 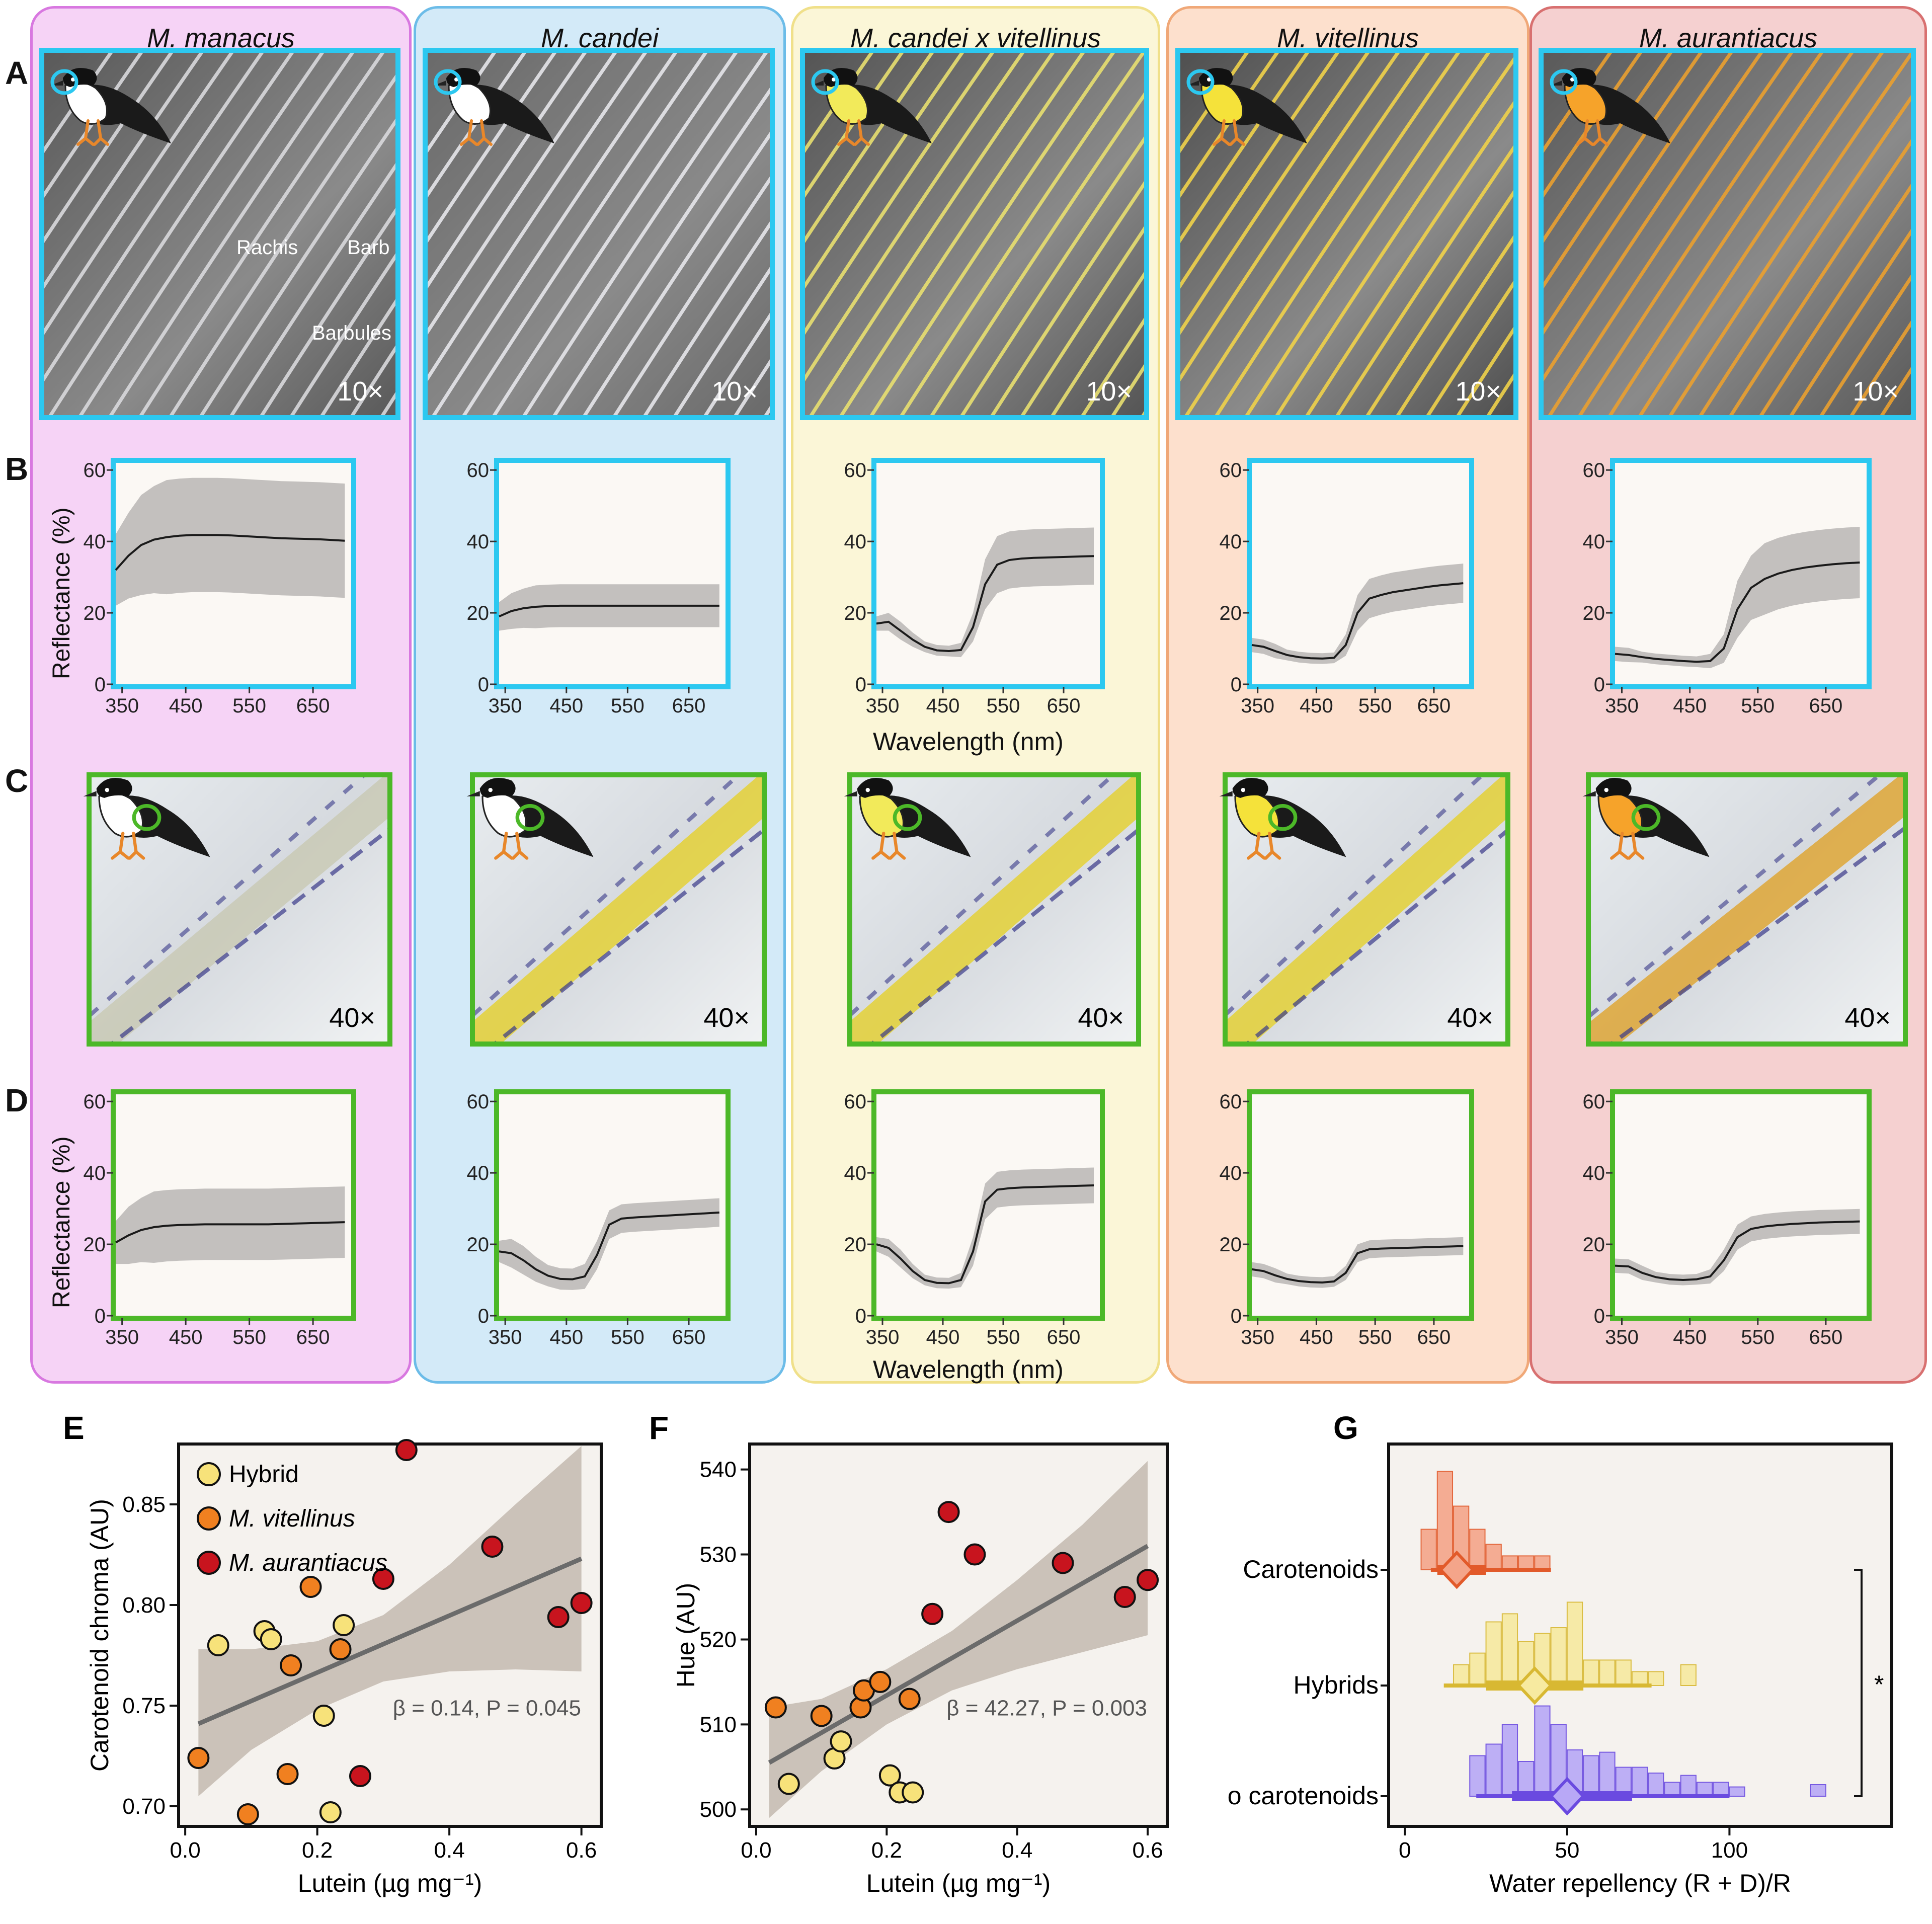 I want to click on x-tick-label: 0.0, so click(x=186, y=1850).